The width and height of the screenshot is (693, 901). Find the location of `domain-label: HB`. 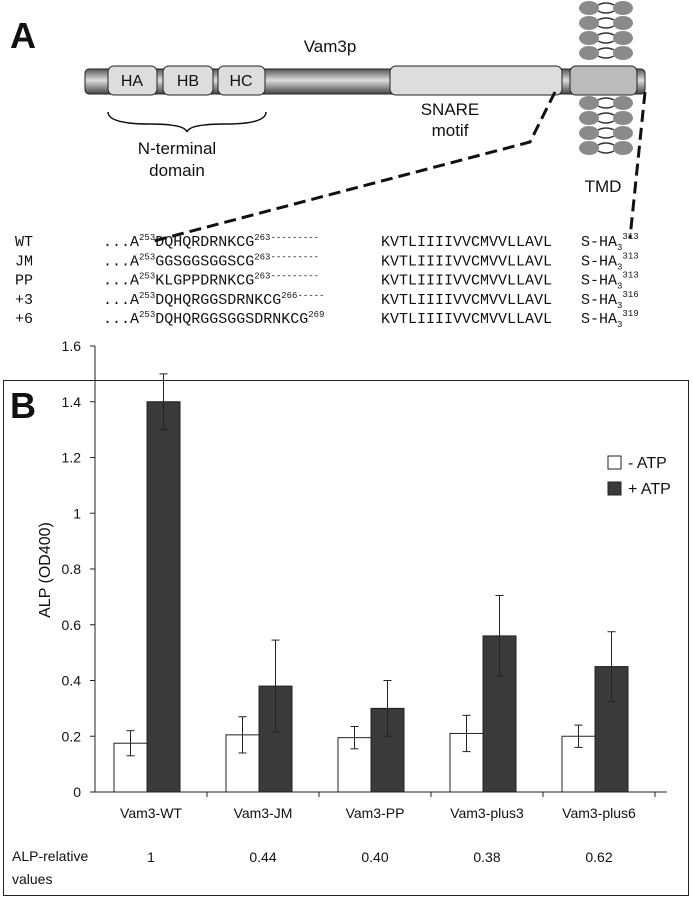

domain-label: HB is located at coordinates (188, 81).